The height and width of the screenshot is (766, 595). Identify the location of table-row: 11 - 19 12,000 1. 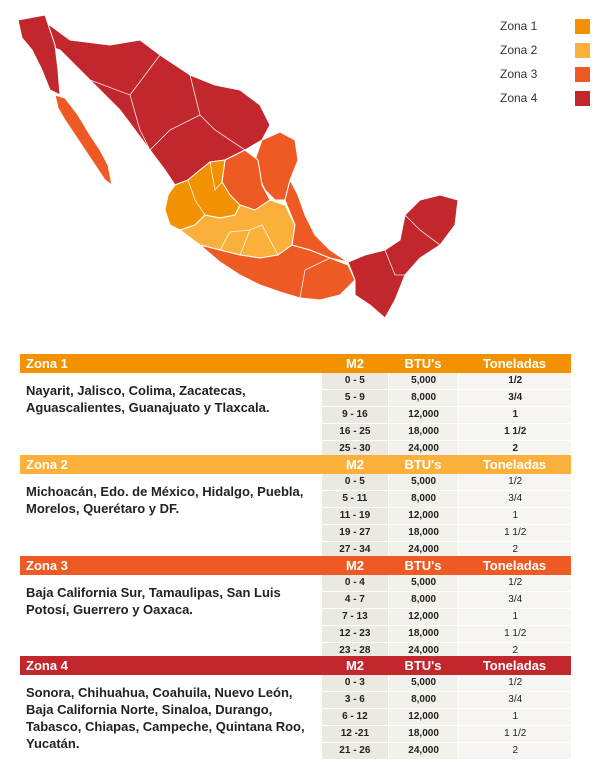
(446, 516).